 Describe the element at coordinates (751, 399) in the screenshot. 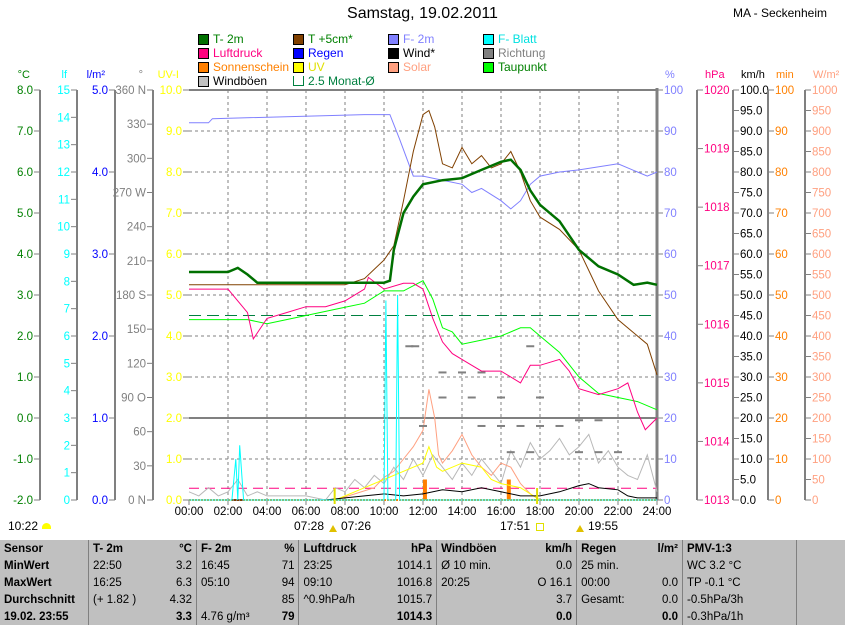

I see `tick-label-wind: 25.0` at that location.